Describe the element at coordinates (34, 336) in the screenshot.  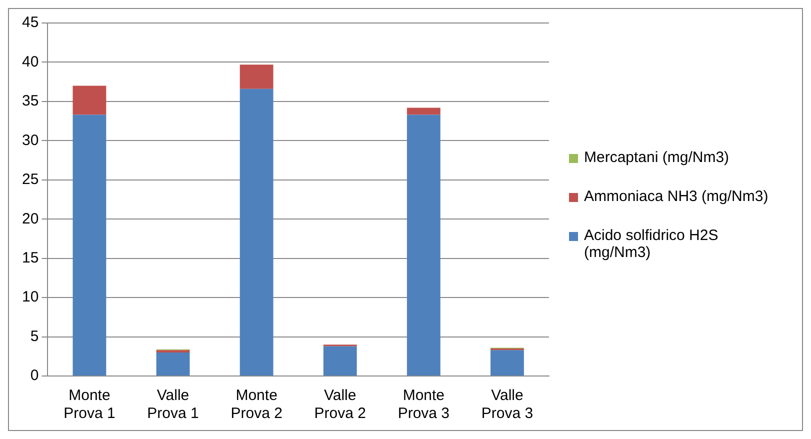
I see `y-tick-label: 5` at that location.